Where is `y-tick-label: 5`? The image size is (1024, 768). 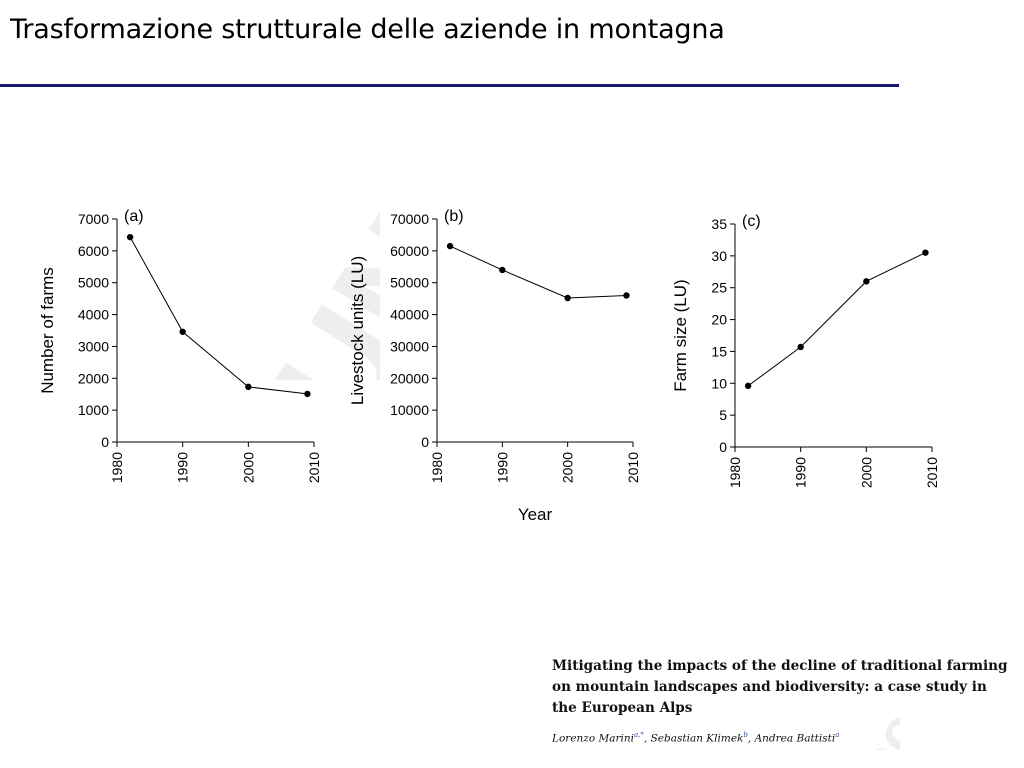
y-tick-label: 5 is located at coordinates (723, 415).